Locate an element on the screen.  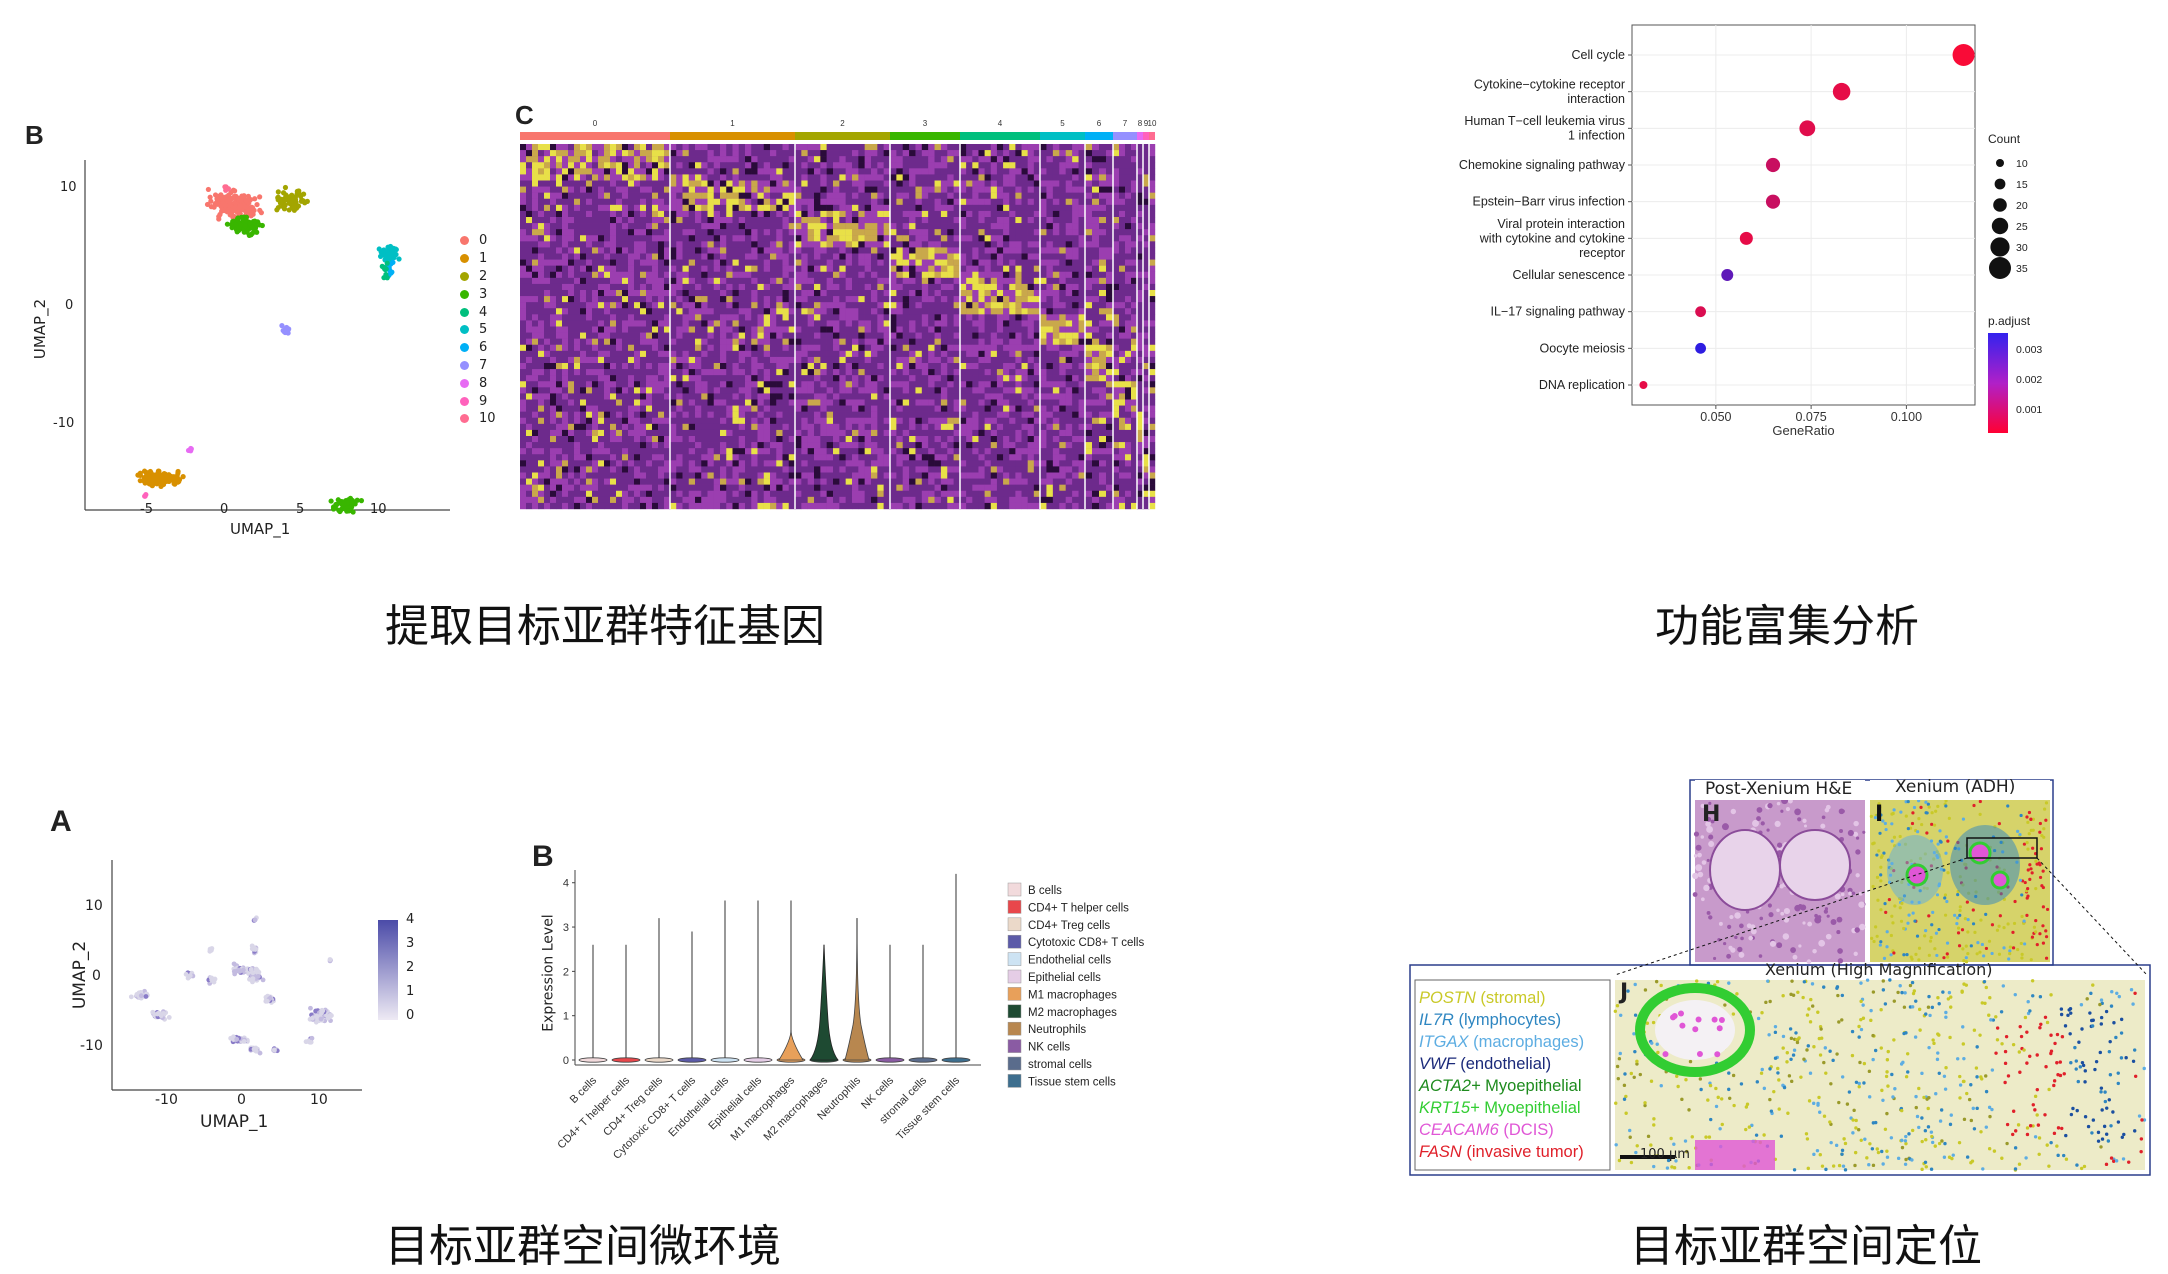
cluster-legend-label: 4 is located at coordinates (483, 312).